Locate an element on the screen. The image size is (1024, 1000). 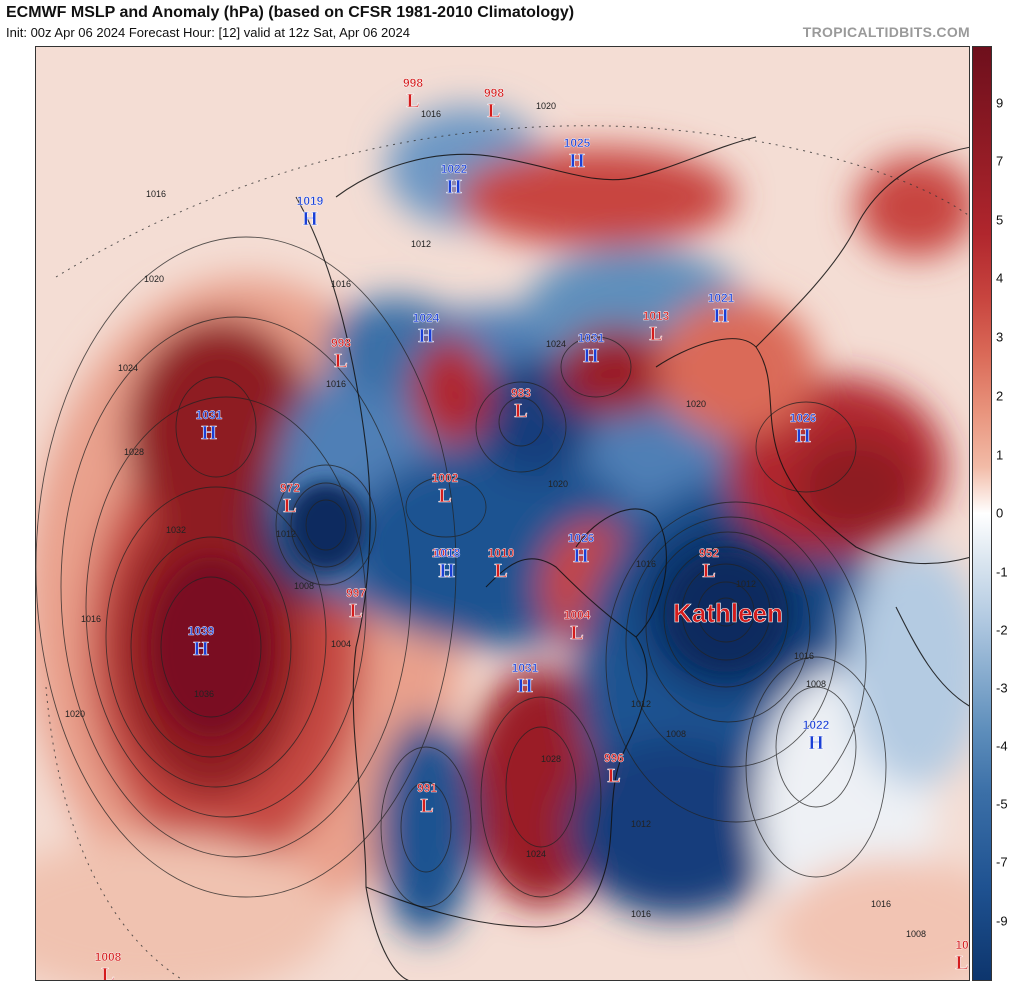
pressure-value: 991 is located at coordinates (427, 788).